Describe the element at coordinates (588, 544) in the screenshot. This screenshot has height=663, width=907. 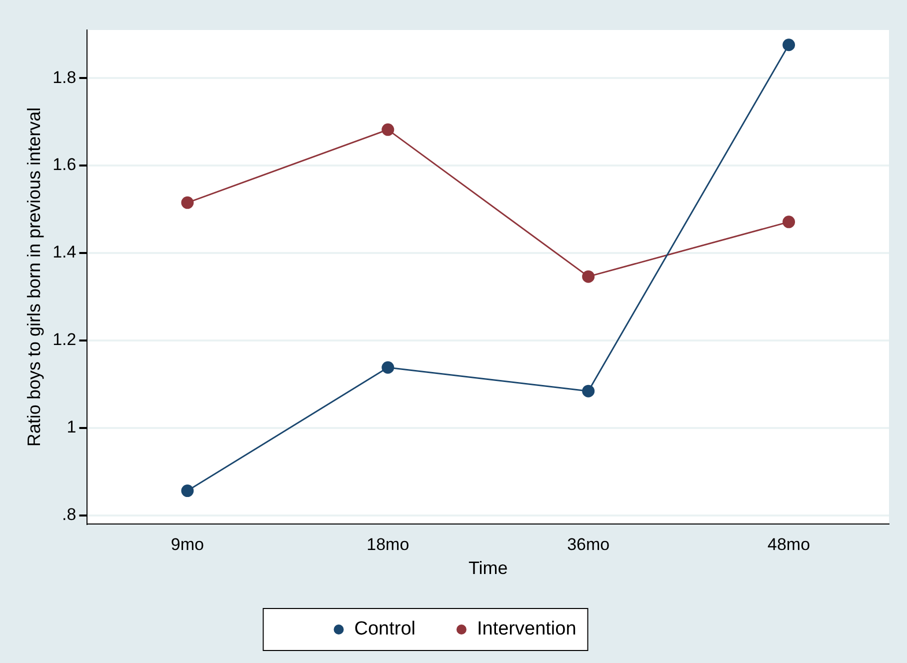
I see `x-tick-label: 36mo` at that location.